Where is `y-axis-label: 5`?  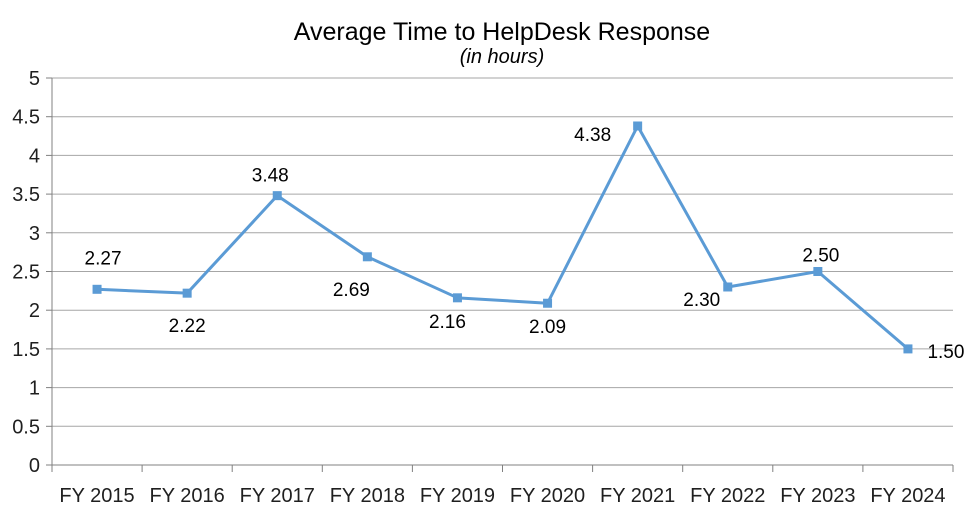
y-axis-label: 5 is located at coordinates (34, 79).